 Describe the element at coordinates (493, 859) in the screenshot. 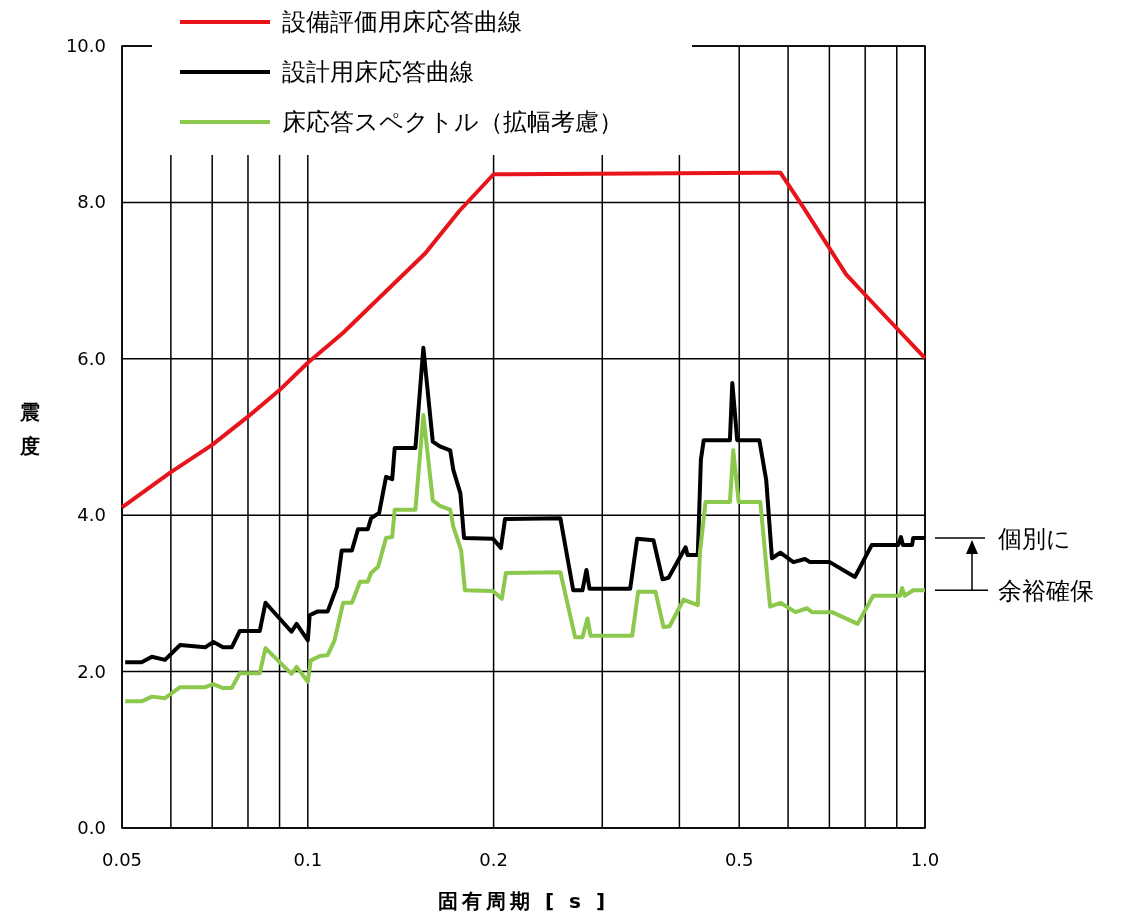

I see `x-tick-label: 0.2` at that location.